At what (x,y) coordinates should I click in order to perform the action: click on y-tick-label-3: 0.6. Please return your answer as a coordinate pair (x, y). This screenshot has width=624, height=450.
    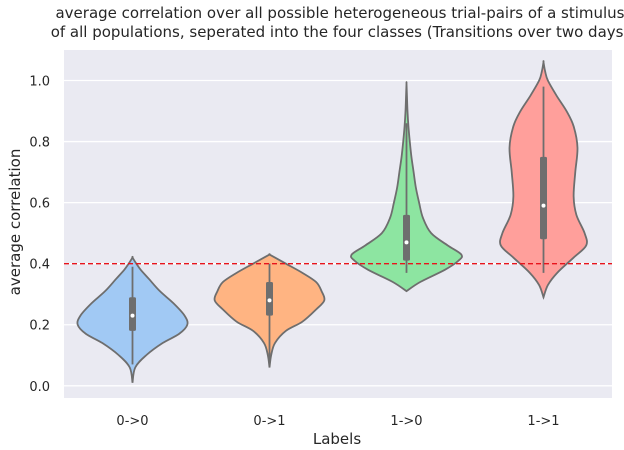
    Looking at the image, I should click on (39, 204).